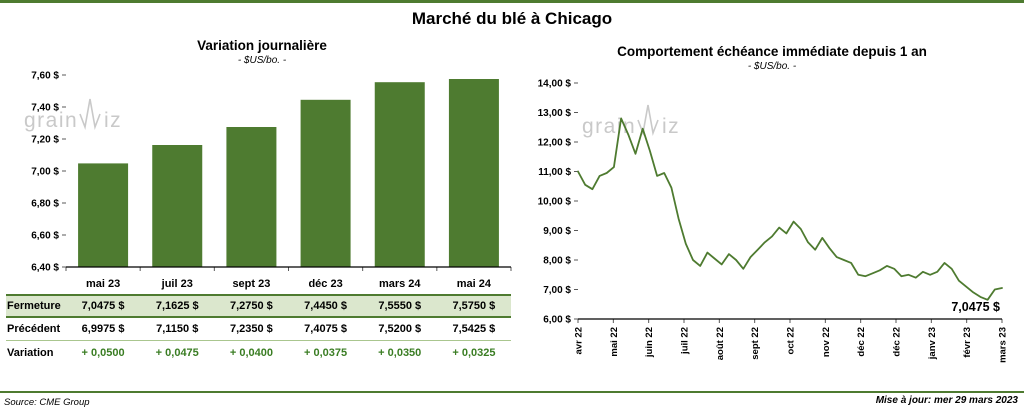  I want to click on table-cell: 6,9975 $, so click(103, 329).